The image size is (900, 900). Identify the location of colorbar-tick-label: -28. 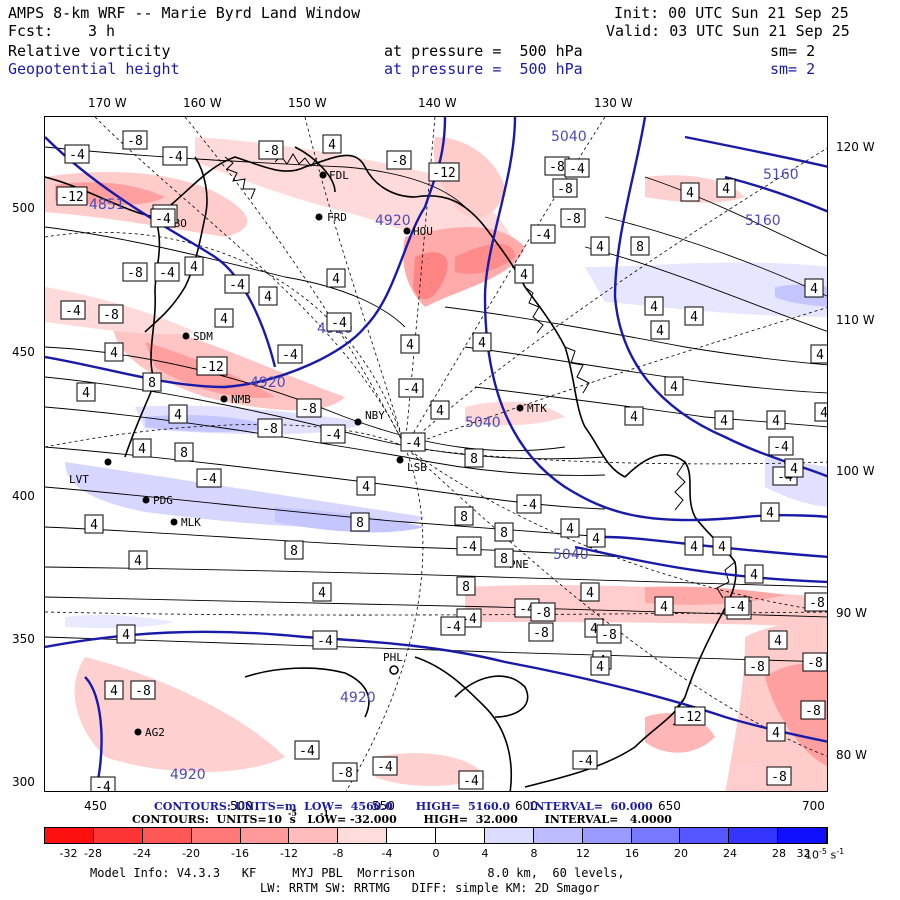
(93, 853).